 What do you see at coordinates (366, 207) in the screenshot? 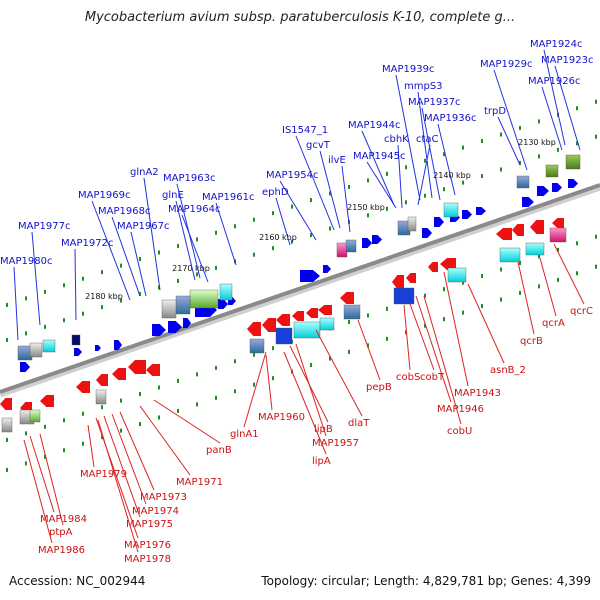
I see `scale-mark-label: 2150 kbp` at bounding box center [366, 207].